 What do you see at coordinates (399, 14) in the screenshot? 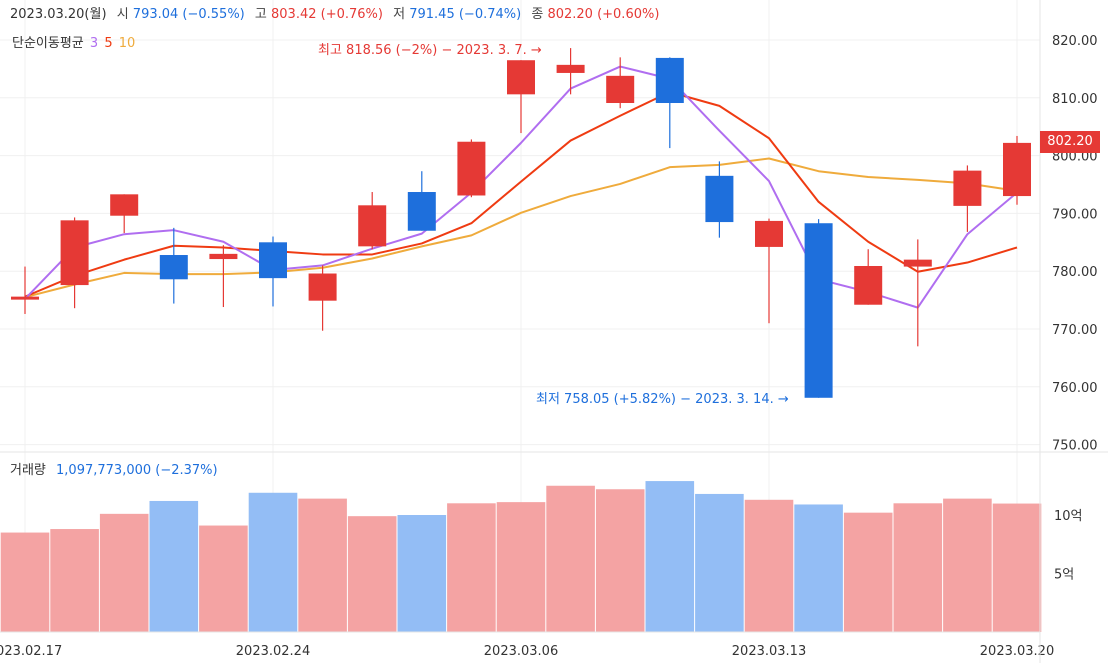
I see `low-label: 저` at bounding box center [399, 14].